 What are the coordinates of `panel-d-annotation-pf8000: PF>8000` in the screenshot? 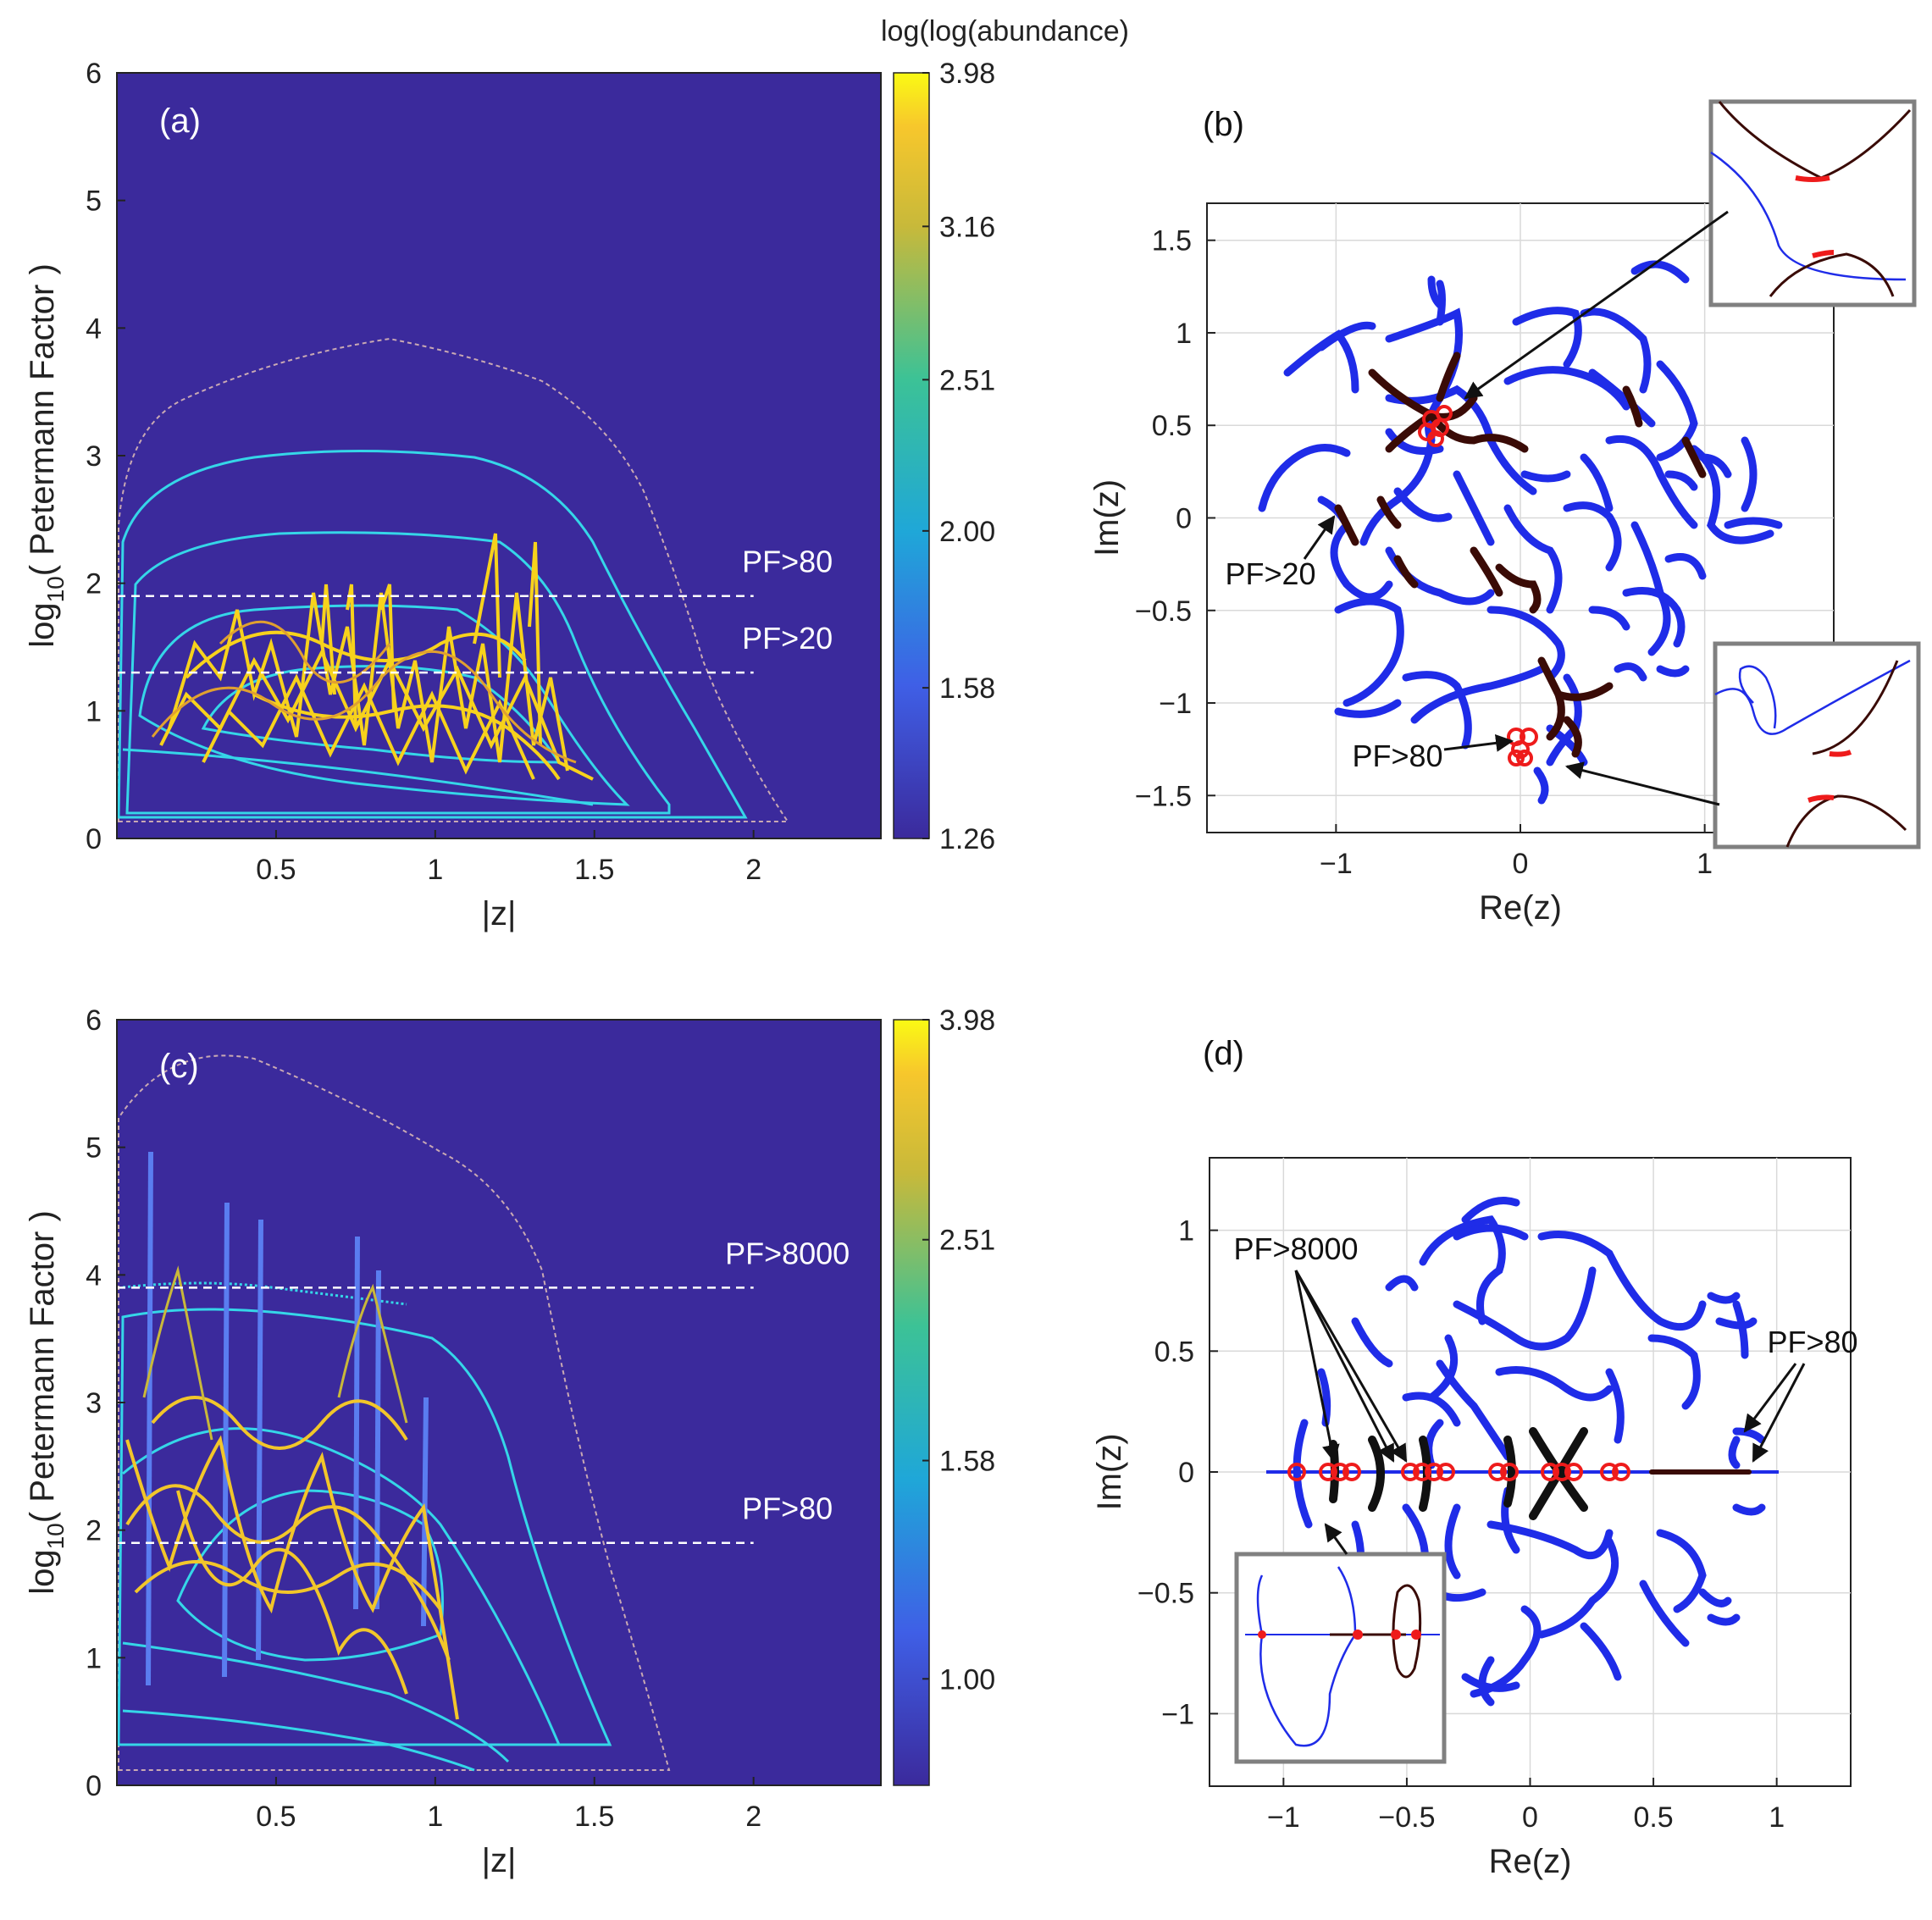 It's located at (1295, 1248).